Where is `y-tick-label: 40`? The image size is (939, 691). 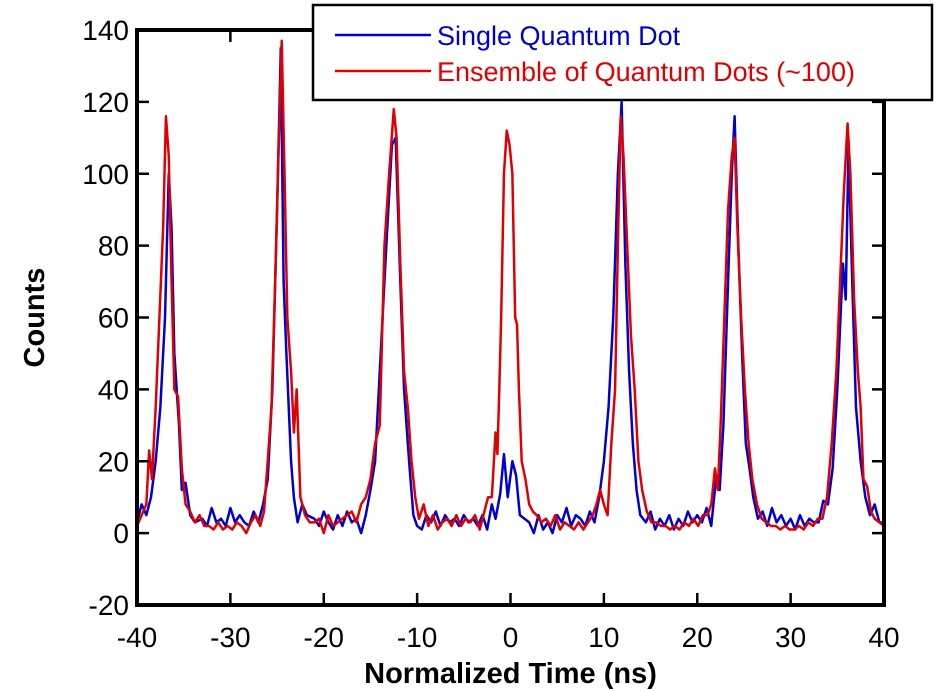
y-tick-label: 40 is located at coordinates (113, 390).